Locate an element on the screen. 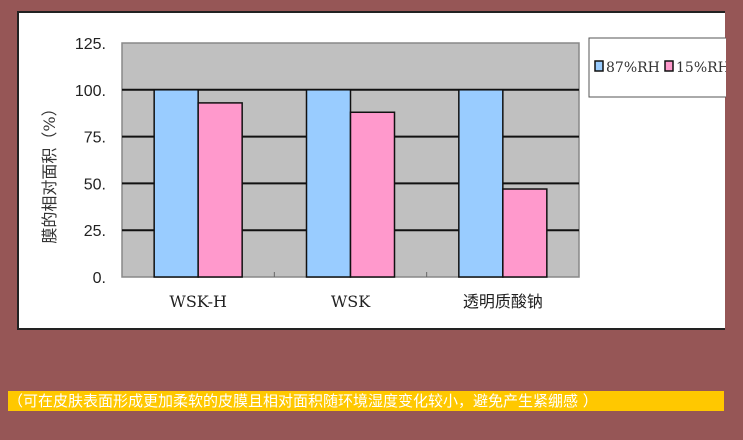 The width and height of the screenshot is (743, 440). legend-swatch-15%RH is located at coordinates (669, 66).